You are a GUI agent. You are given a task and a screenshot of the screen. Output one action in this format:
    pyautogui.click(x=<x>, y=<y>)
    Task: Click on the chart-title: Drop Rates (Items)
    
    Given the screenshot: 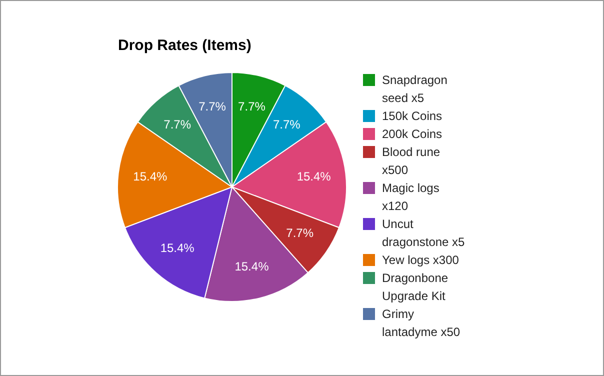 What is the action you would take?
    pyautogui.click(x=185, y=45)
    